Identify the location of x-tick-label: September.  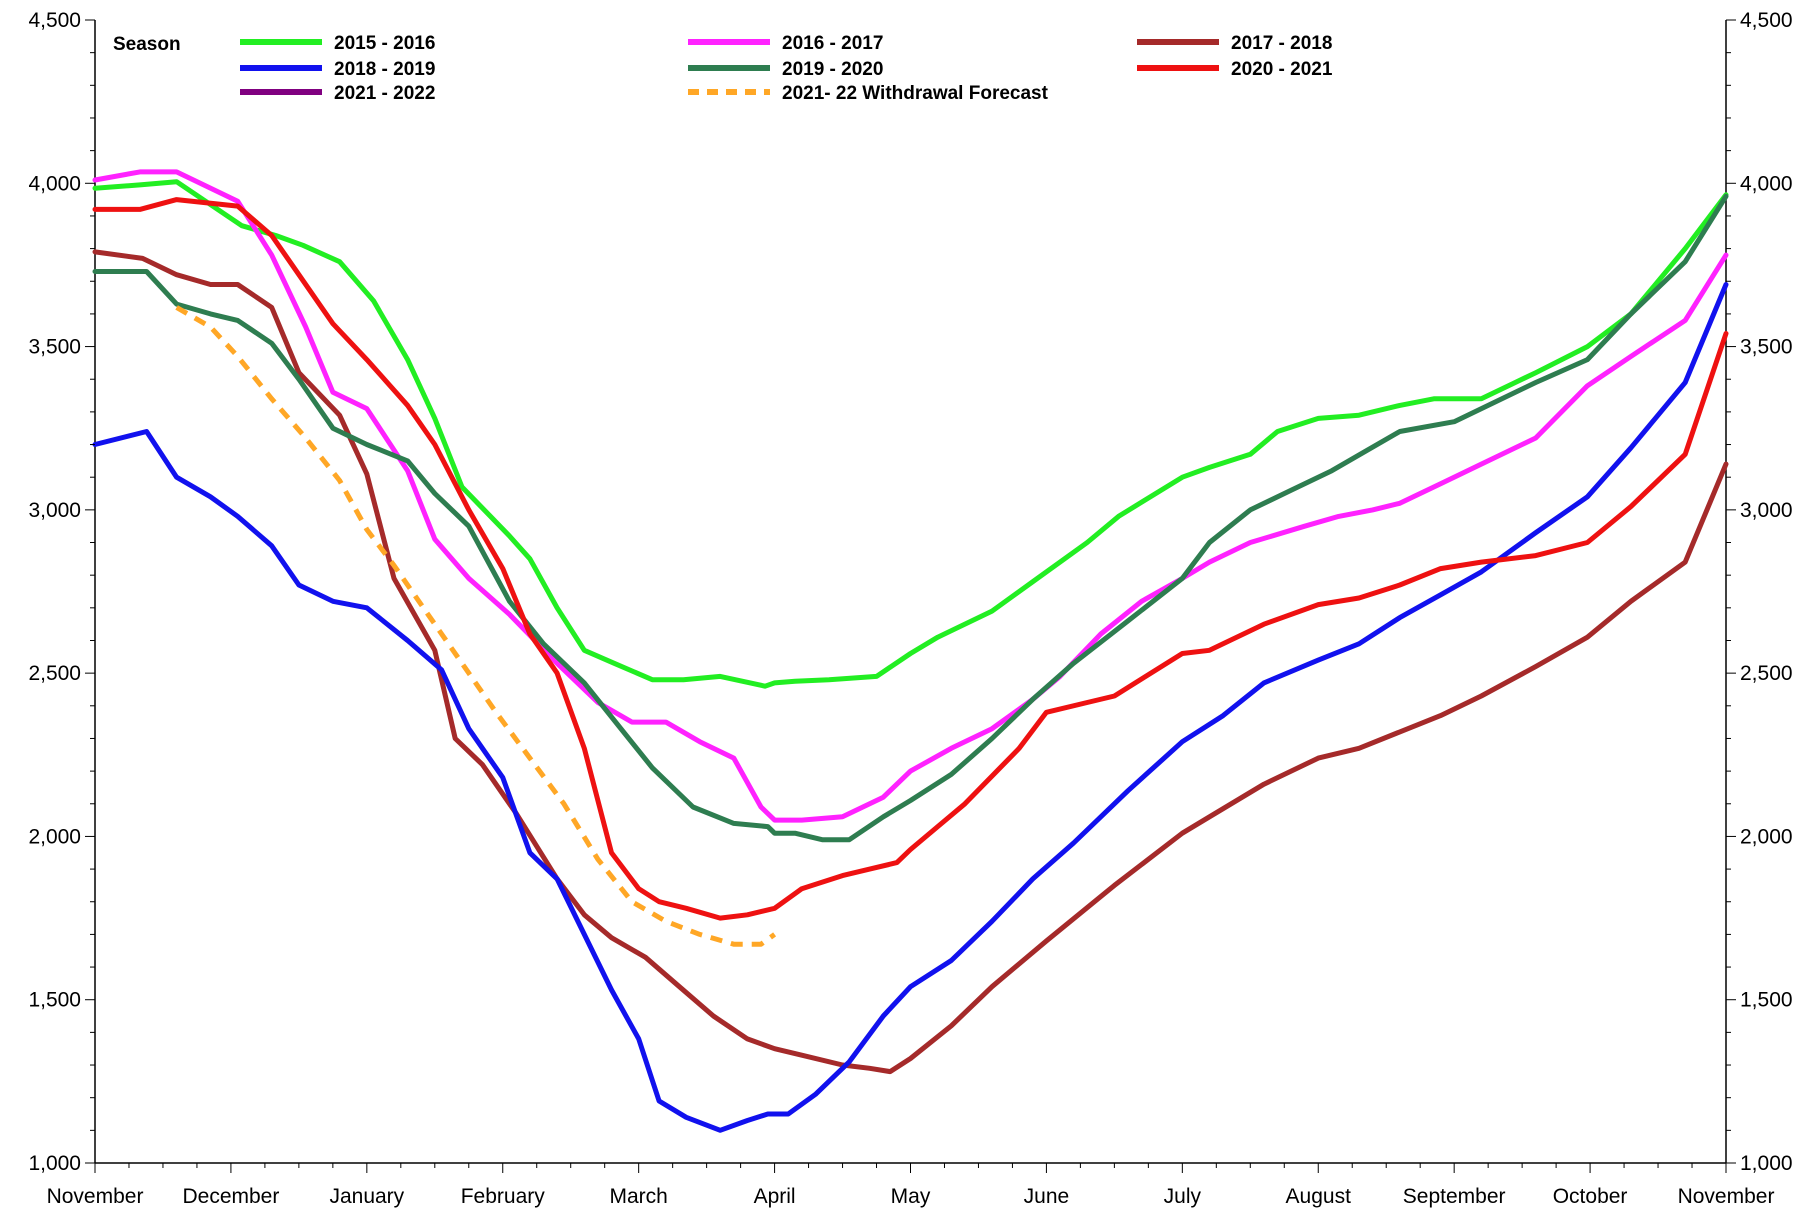
(1454, 1196).